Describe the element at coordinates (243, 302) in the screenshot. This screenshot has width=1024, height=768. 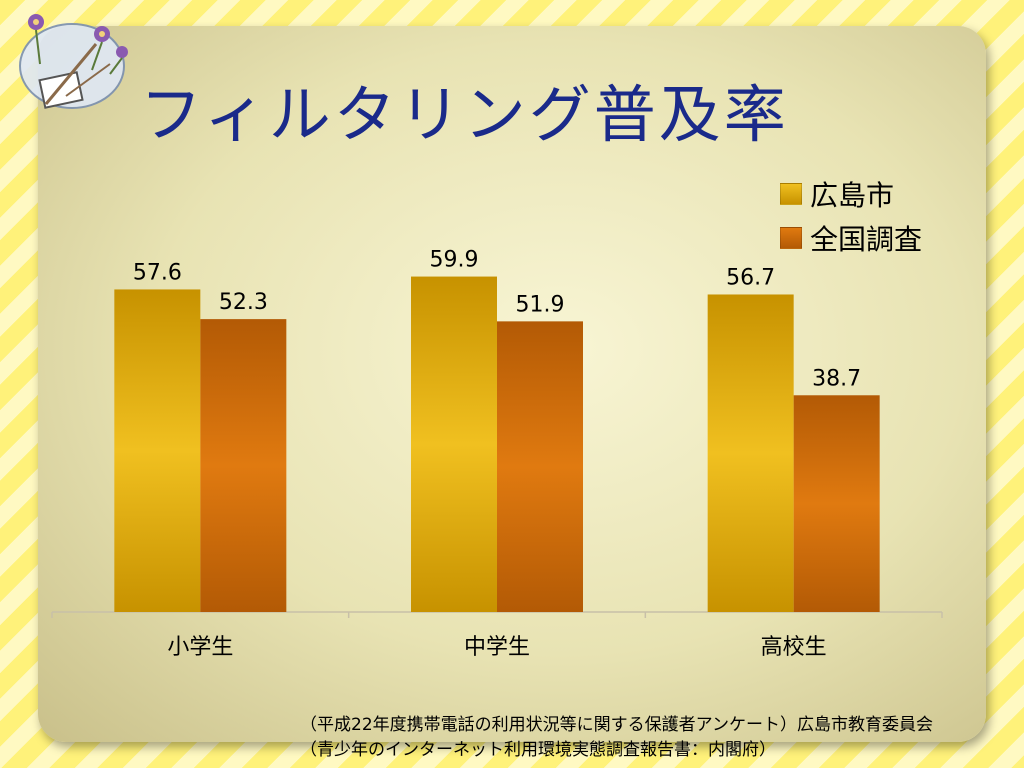
I see `data-label: 52.3` at that location.